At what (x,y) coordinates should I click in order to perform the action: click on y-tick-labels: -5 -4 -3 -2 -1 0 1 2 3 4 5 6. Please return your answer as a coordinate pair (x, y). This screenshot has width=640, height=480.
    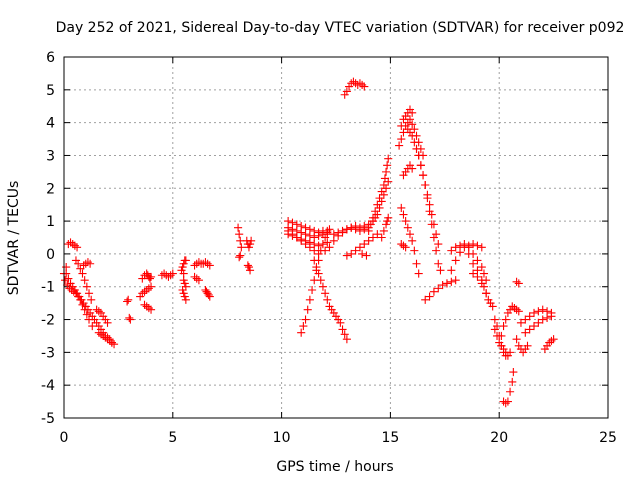
    Looking at the image, I should click on (48, 238).